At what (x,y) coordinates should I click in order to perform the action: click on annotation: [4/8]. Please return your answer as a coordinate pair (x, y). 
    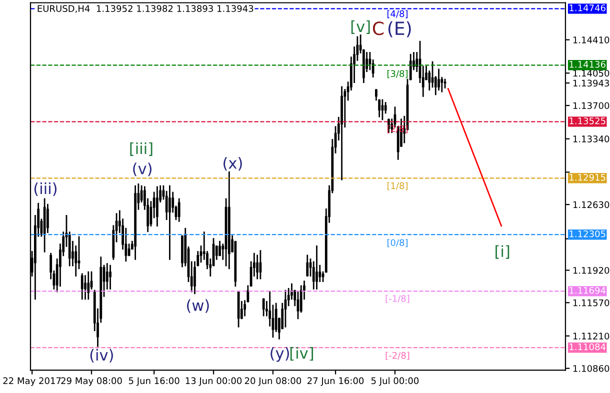
    Looking at the image, I should click on (397, 14).